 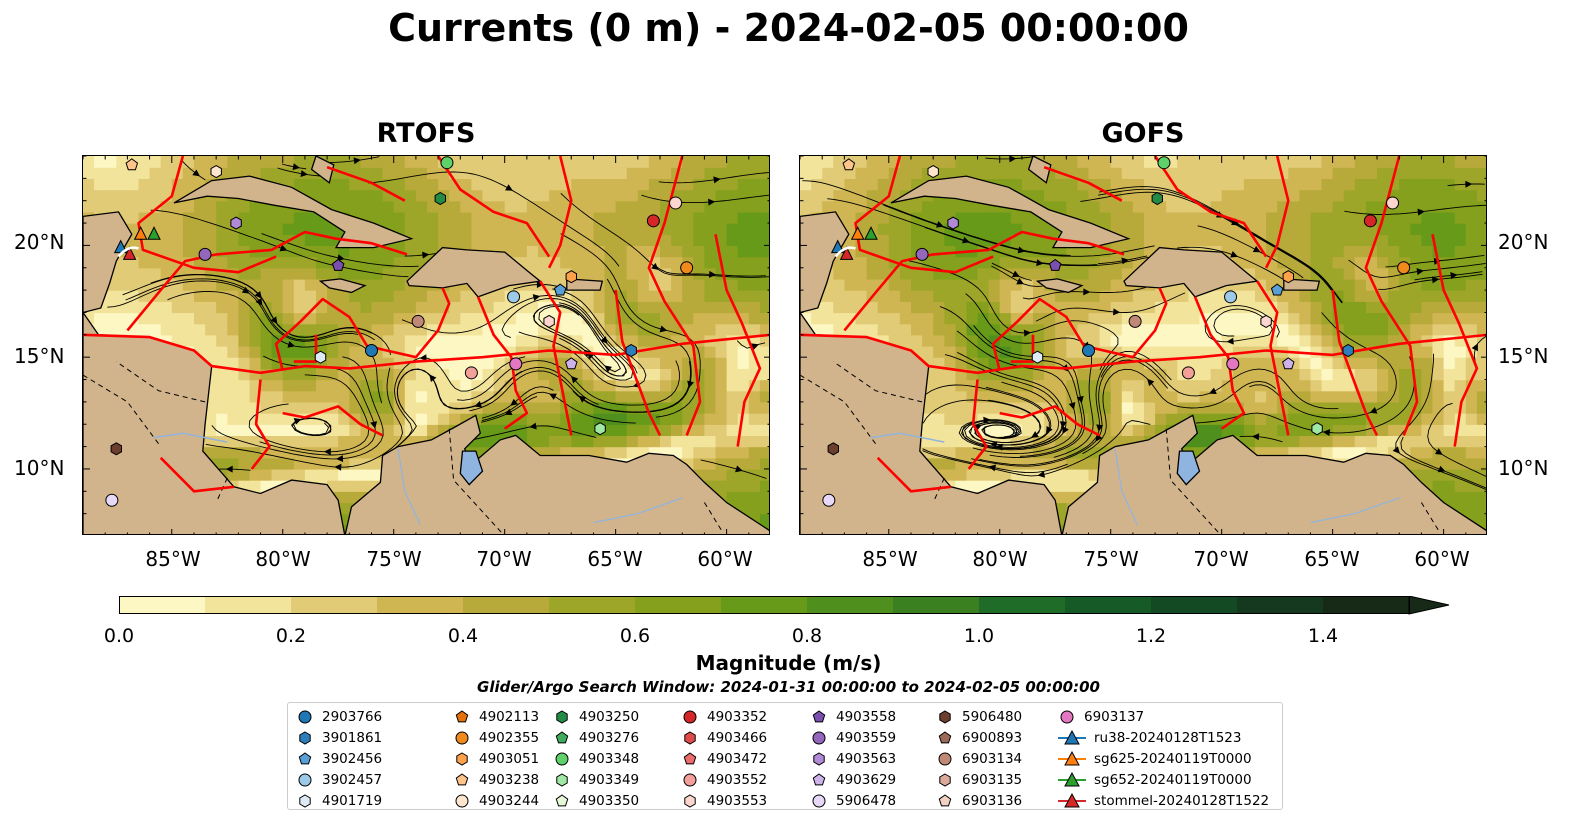 What do you see at coordinates (322, 170) in the screenshot?
I see `land-bahamas` at bounding box center [322, 170].